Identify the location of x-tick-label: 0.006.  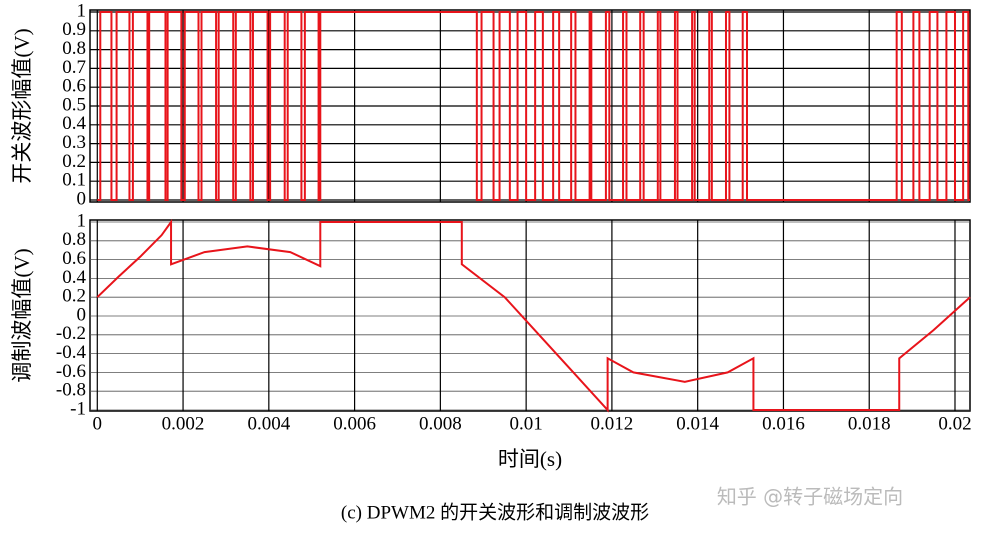
(354, 423).